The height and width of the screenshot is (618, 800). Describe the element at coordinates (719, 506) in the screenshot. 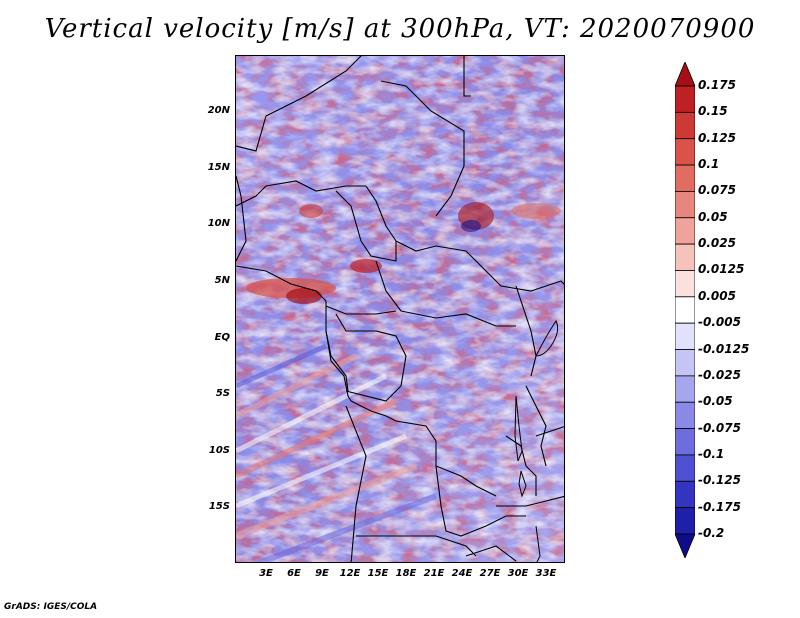

I see `colorbar-label: -0.175` at that location.